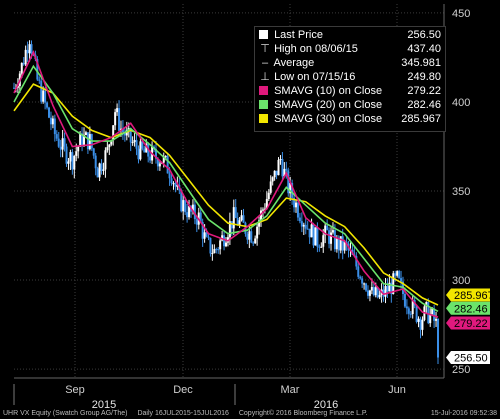  I want to click on value-tag-label: 256.50, so click(471, 359).